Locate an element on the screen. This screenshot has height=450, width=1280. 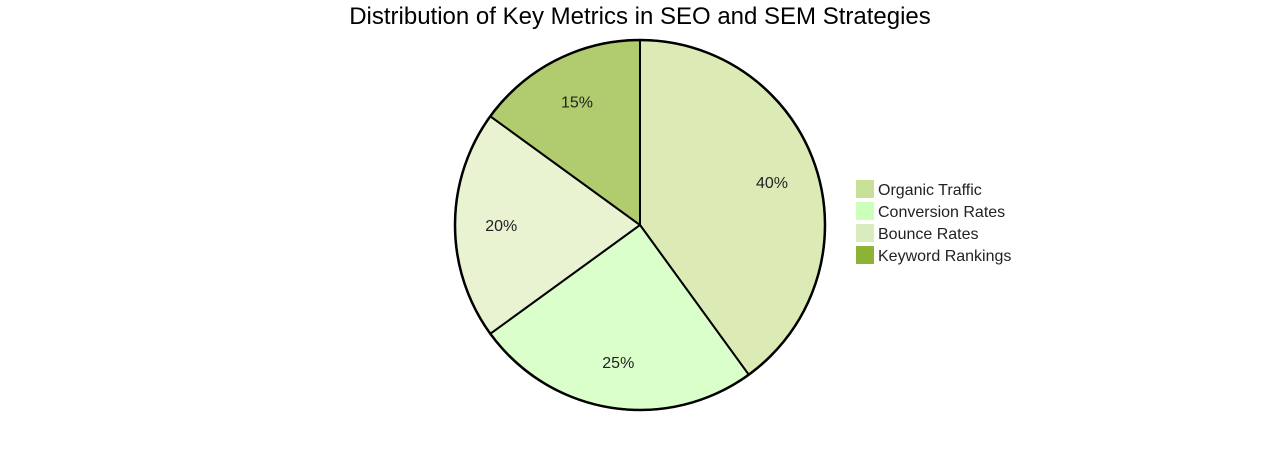
legend-item: Bounce Rates is located at coordinates (917, 233).